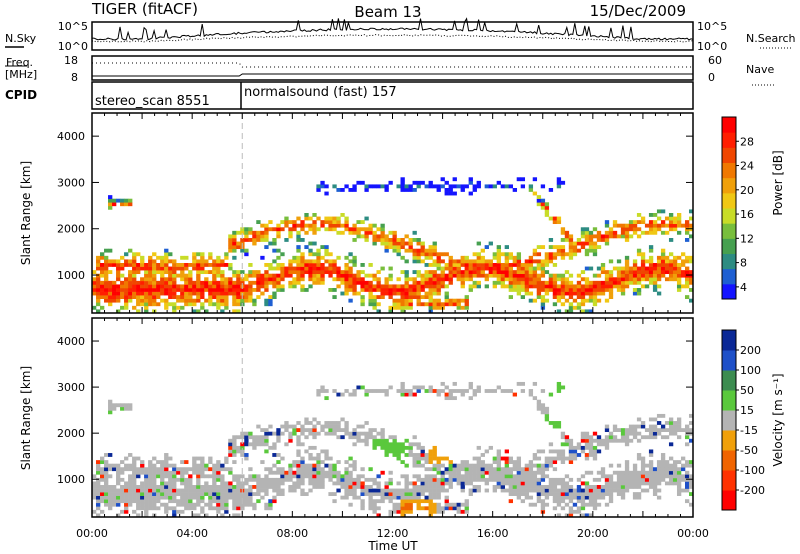  What do you see at coordinates (292, 533) in the screenshot?
I see `x-tick-label: 08:00` at bounding box center [292, 533].